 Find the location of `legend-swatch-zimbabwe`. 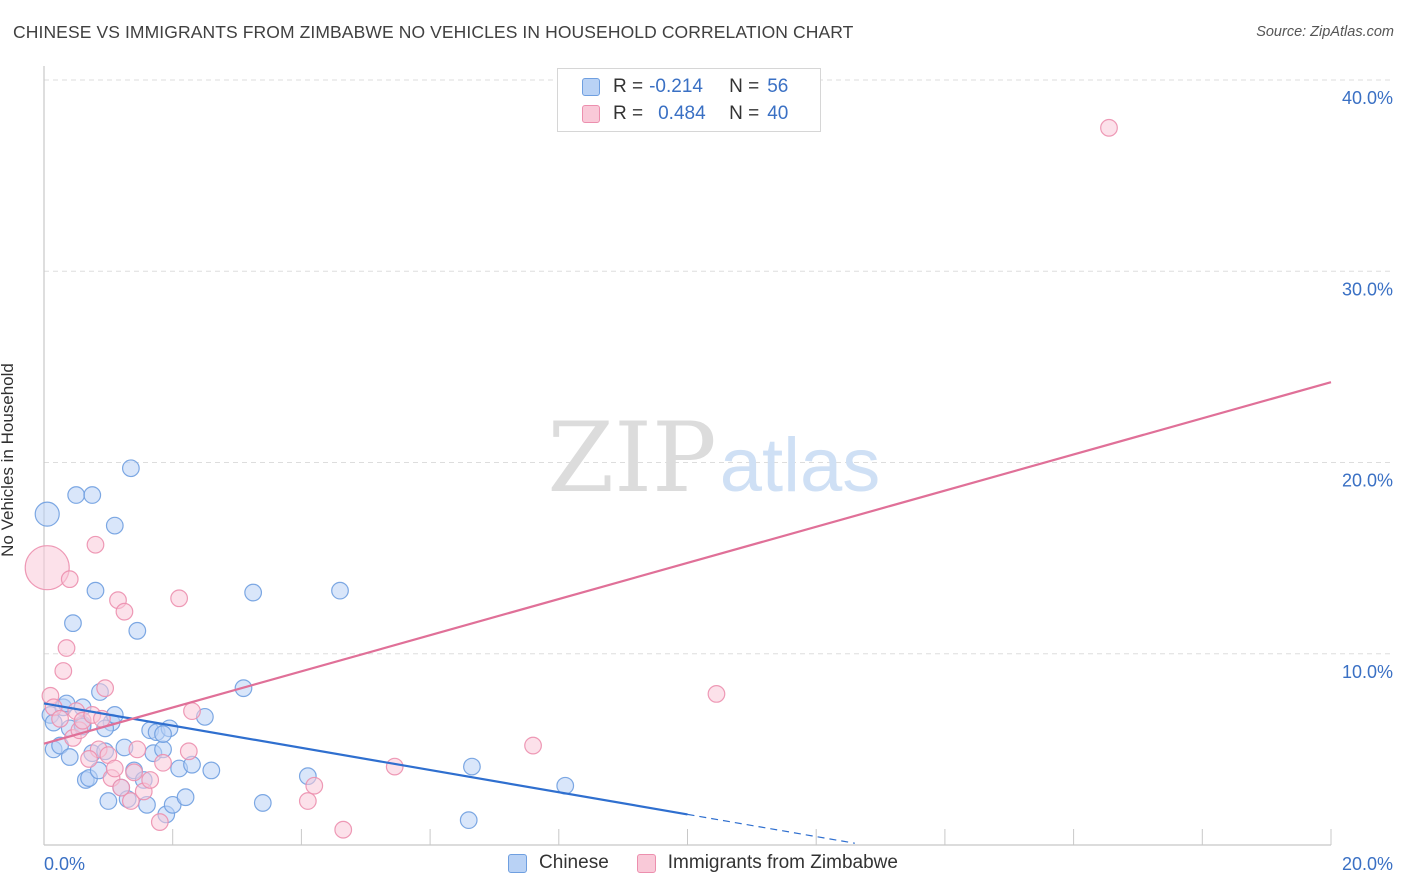

legend-swatch-zimbabwe is located at coordinates (646, 863).